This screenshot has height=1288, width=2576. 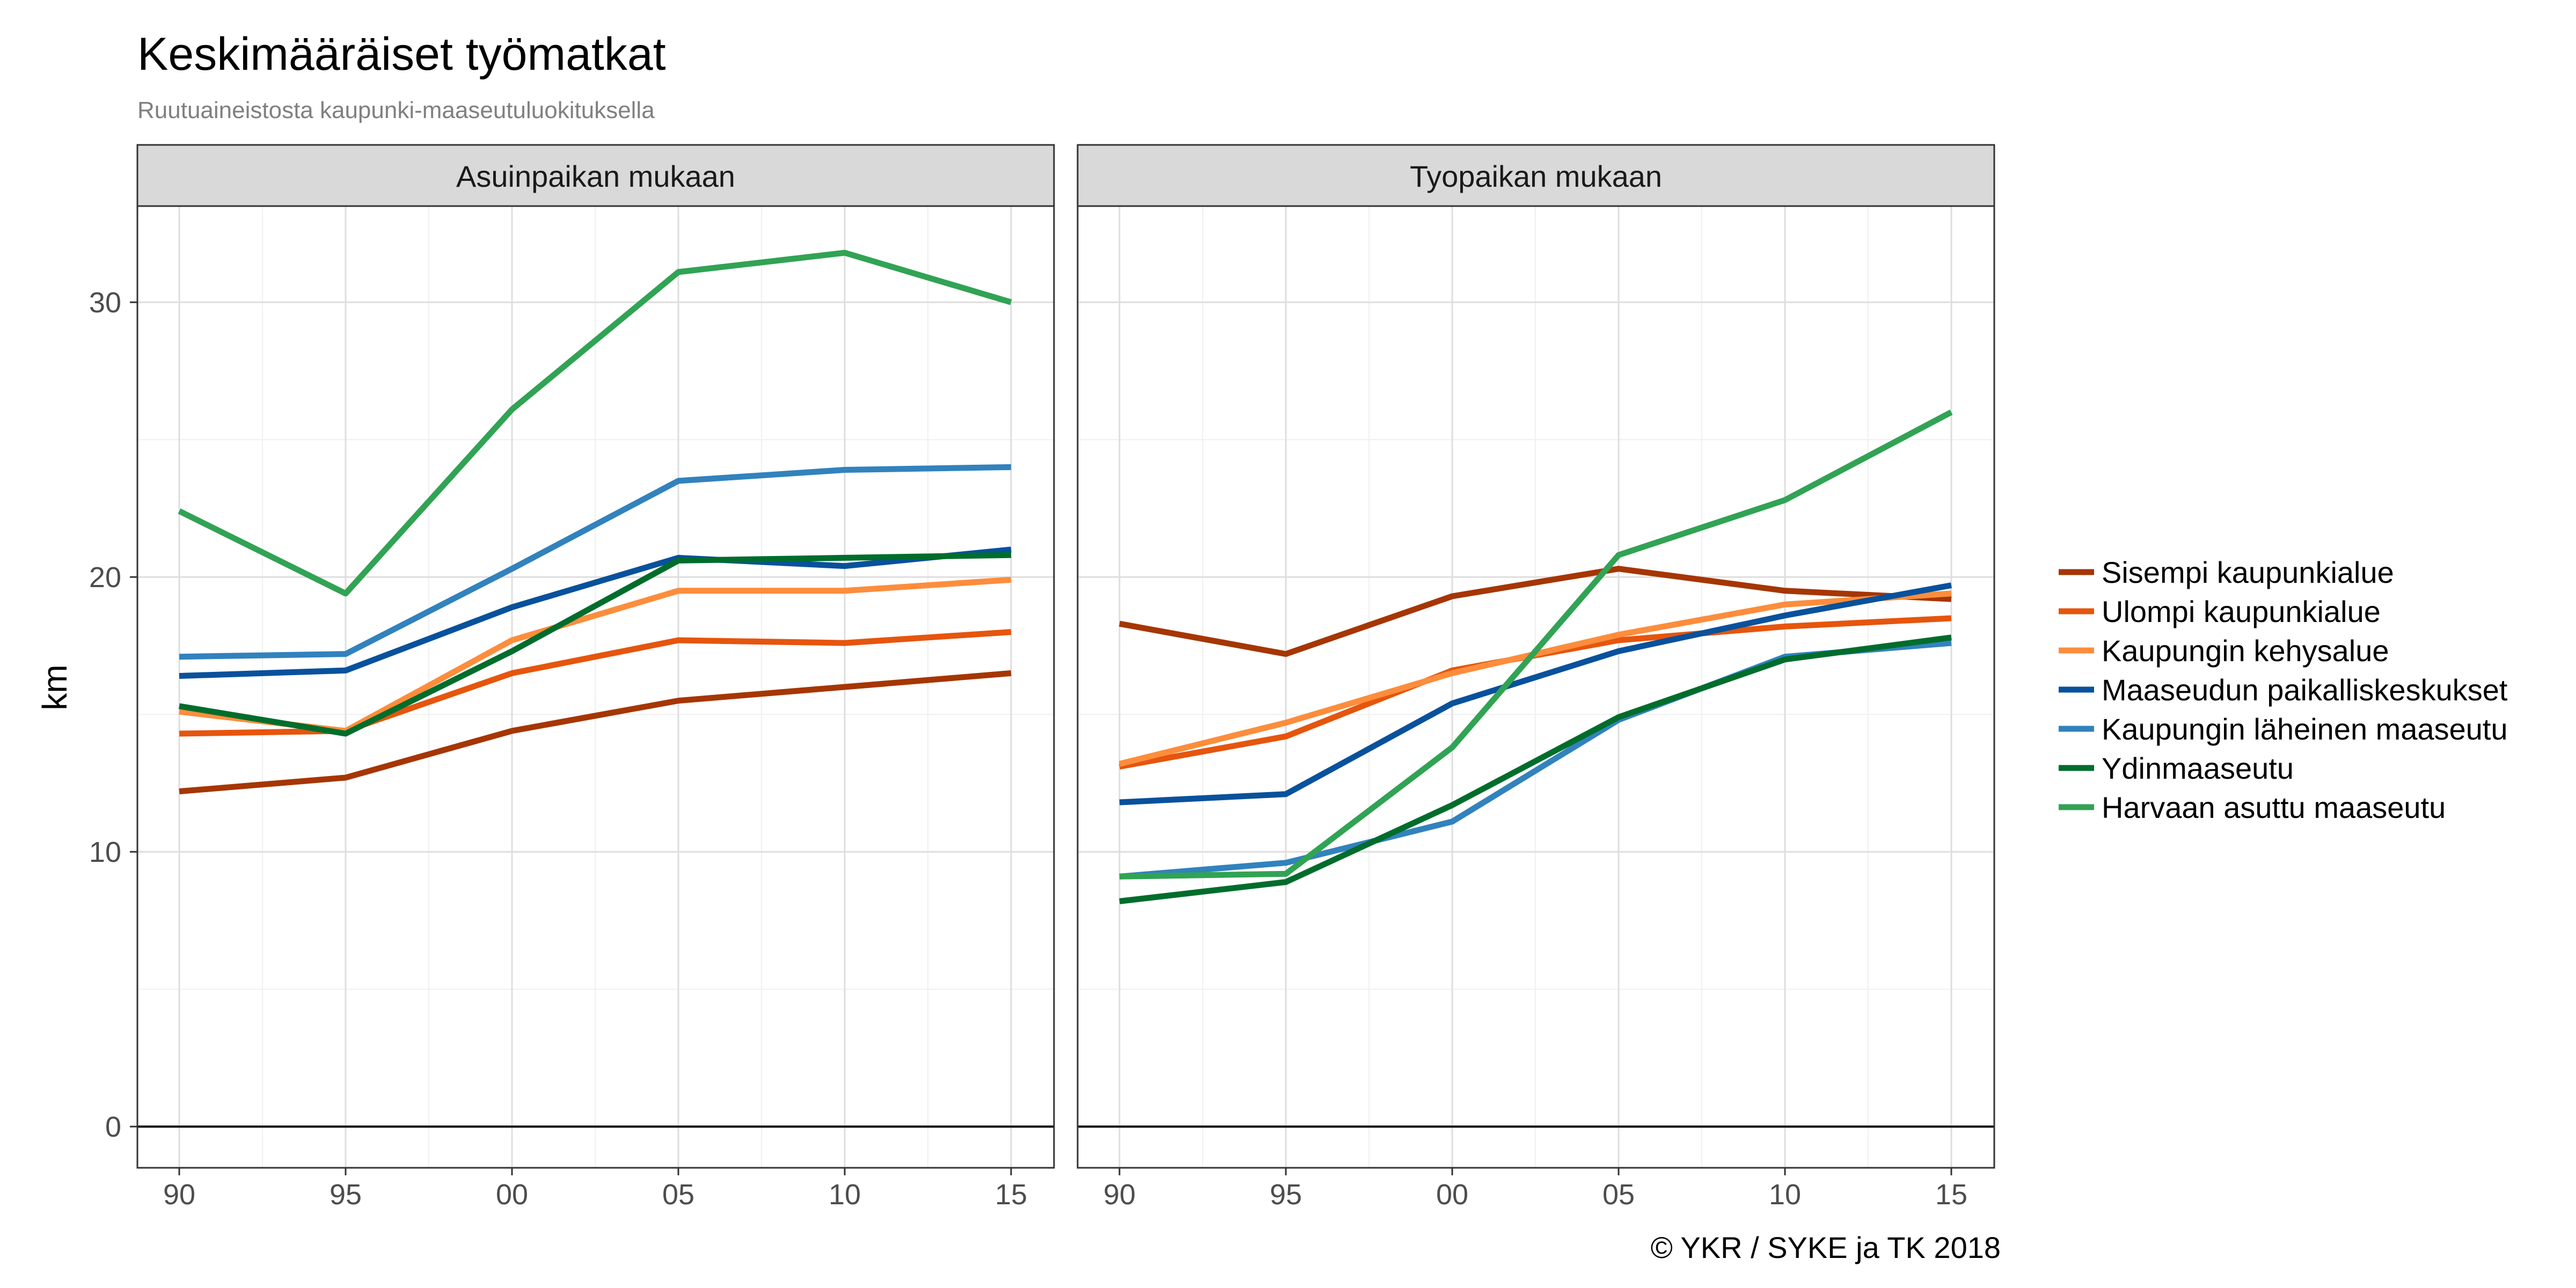 What do you see at coordinates (113, 1127) in the screenshot?
I see `y-tick-label: 0` at bounding box center [113, 1127].